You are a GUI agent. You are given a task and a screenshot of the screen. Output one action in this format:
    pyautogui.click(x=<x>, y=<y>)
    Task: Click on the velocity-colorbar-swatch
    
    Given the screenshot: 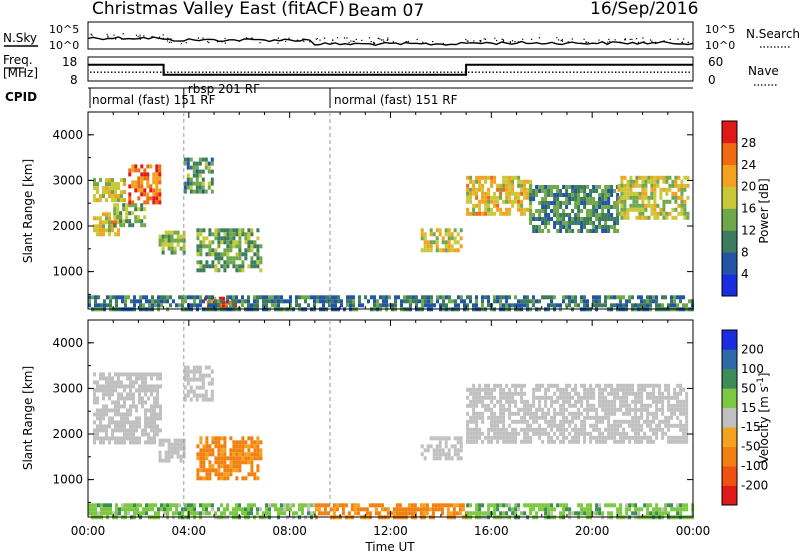 What is the action you would take?
    pyautogui.click(x=729, y=359)
    